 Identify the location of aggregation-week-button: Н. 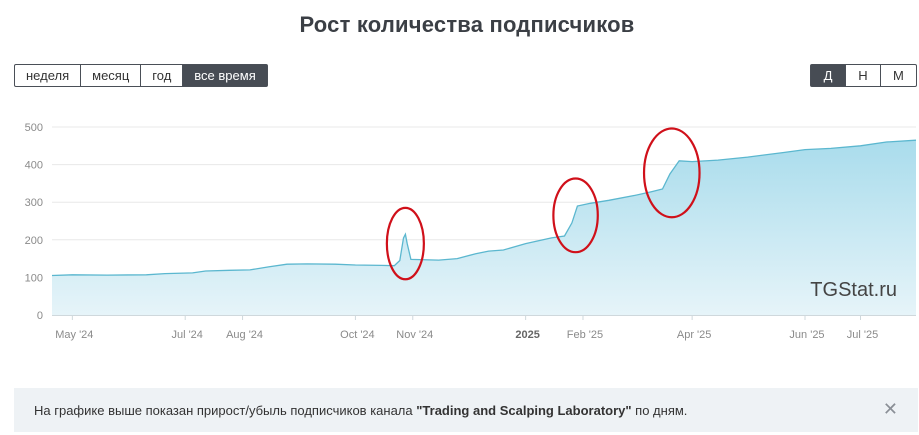
(863, 75).